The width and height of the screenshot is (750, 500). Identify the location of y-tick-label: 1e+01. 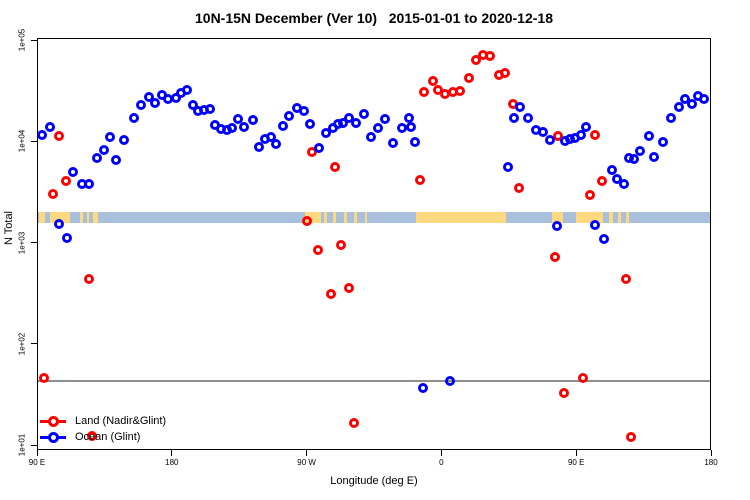
(22, 445).